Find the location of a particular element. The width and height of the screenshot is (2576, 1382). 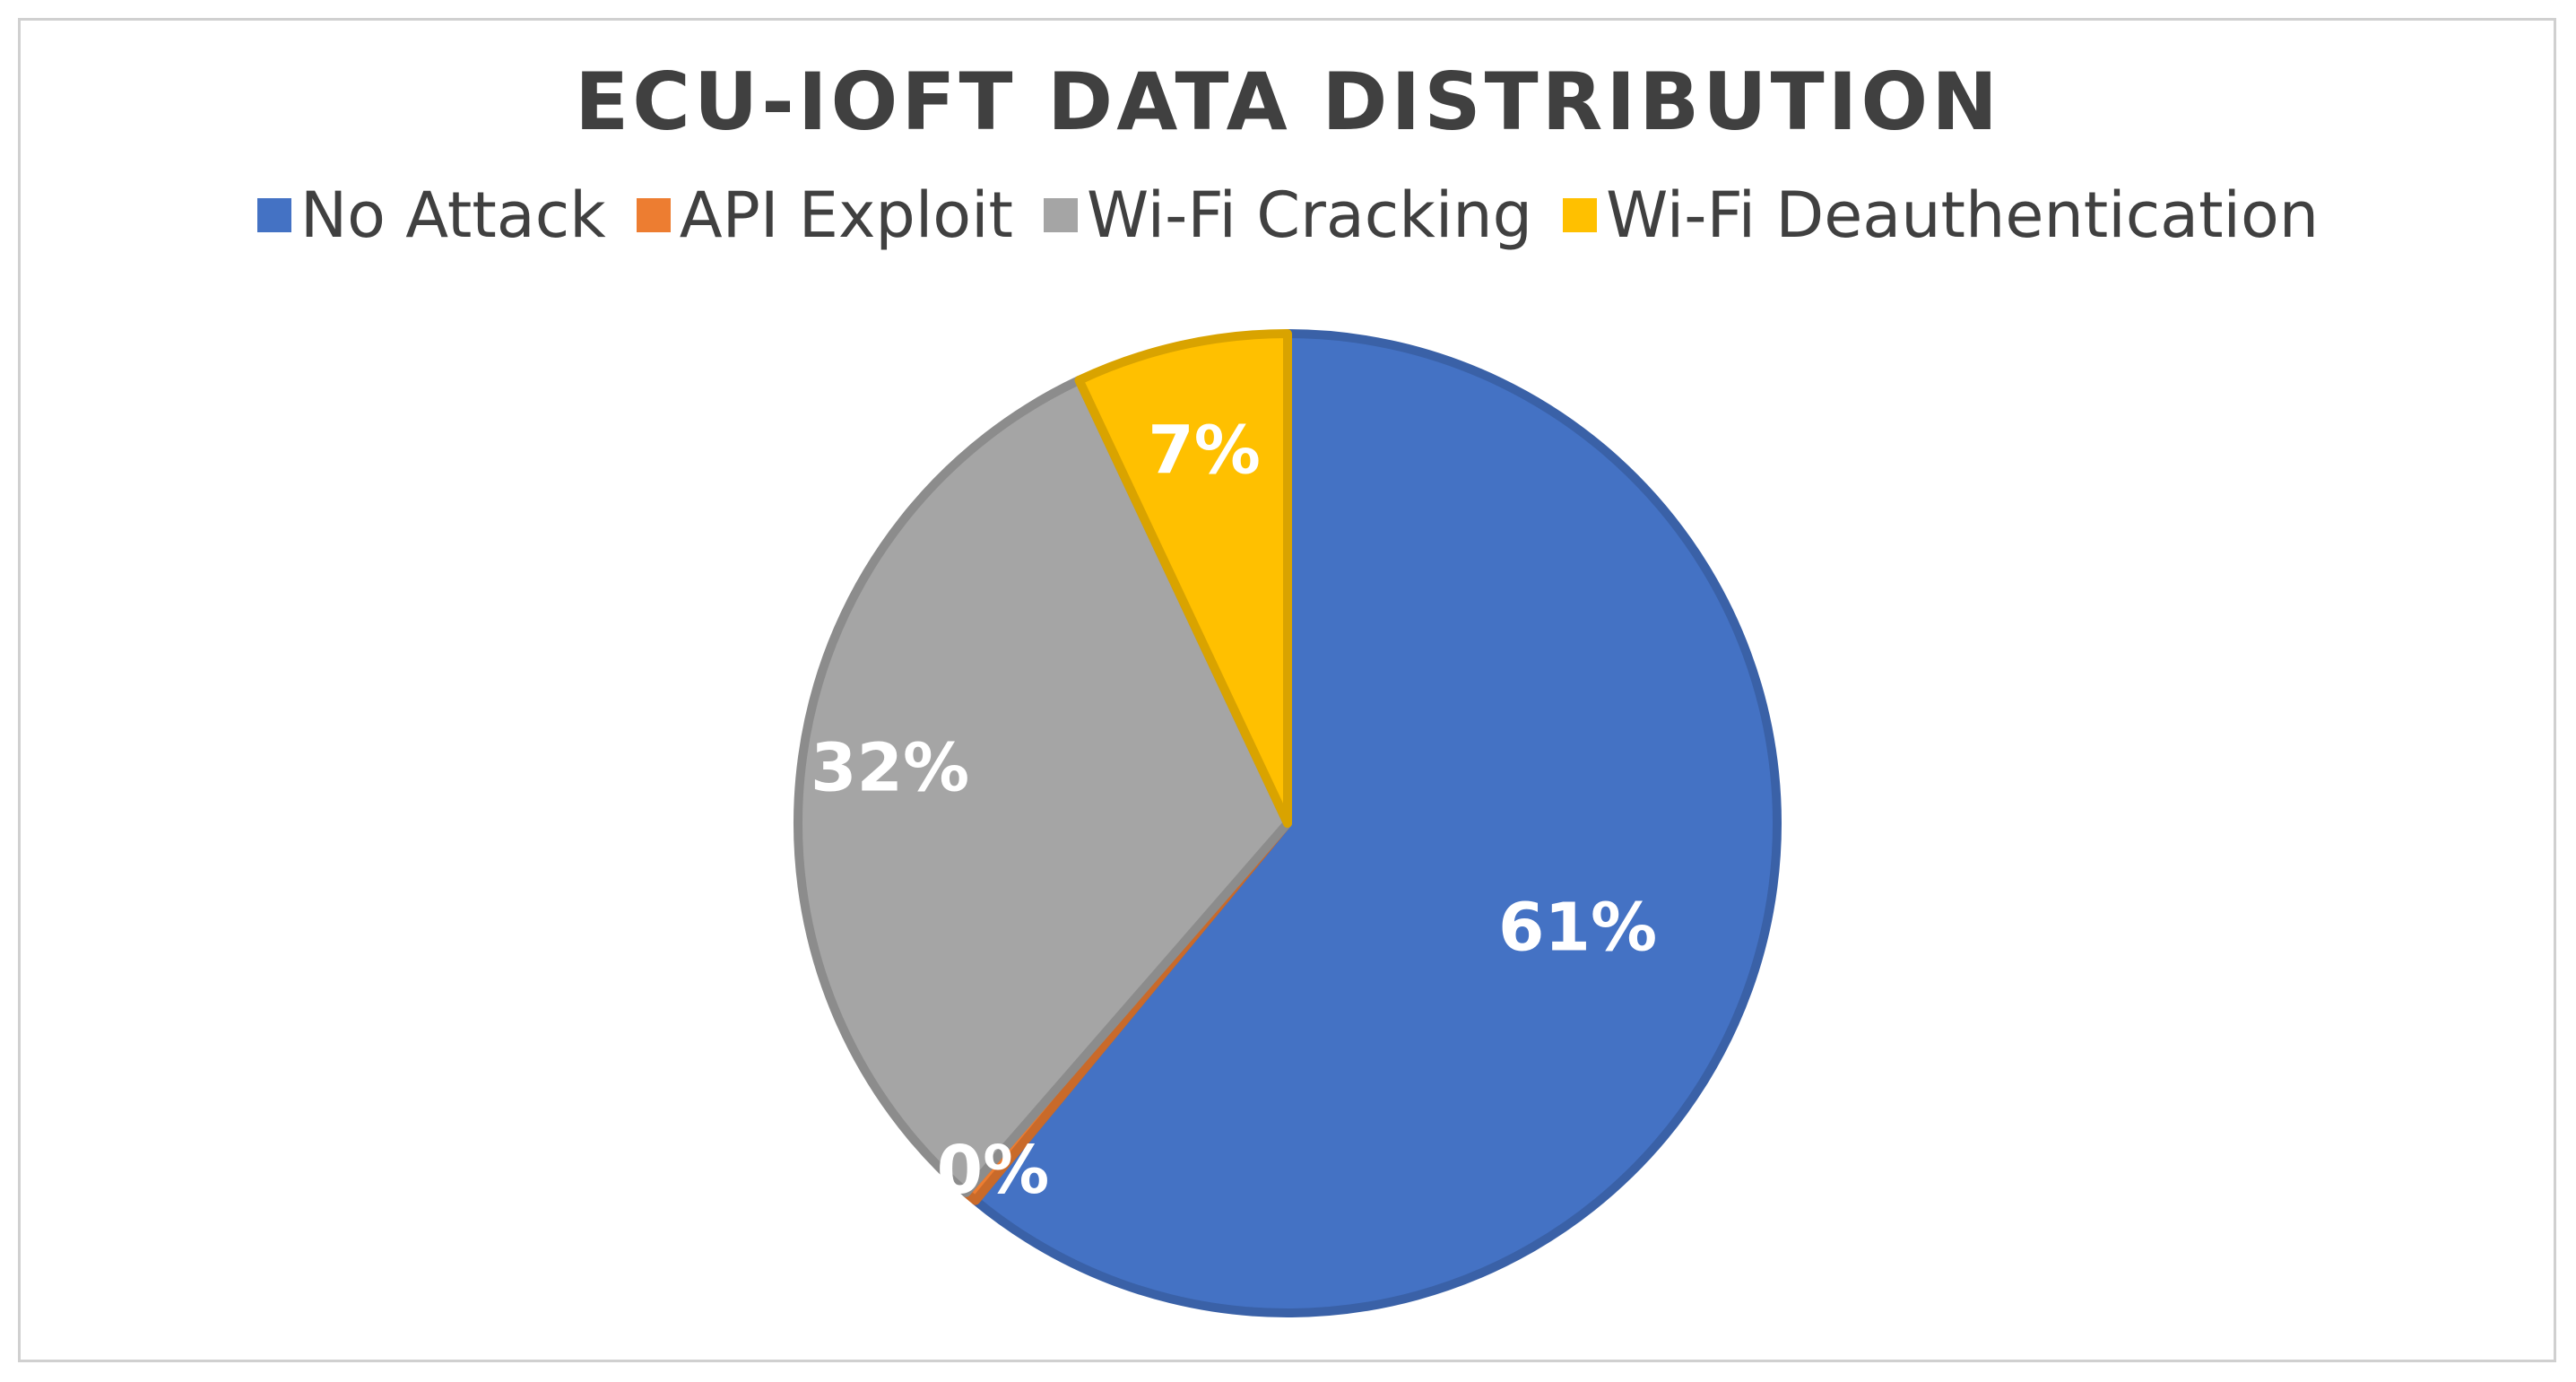

legend-item-no-attack: No Attack is located at coordinates (431, 215).